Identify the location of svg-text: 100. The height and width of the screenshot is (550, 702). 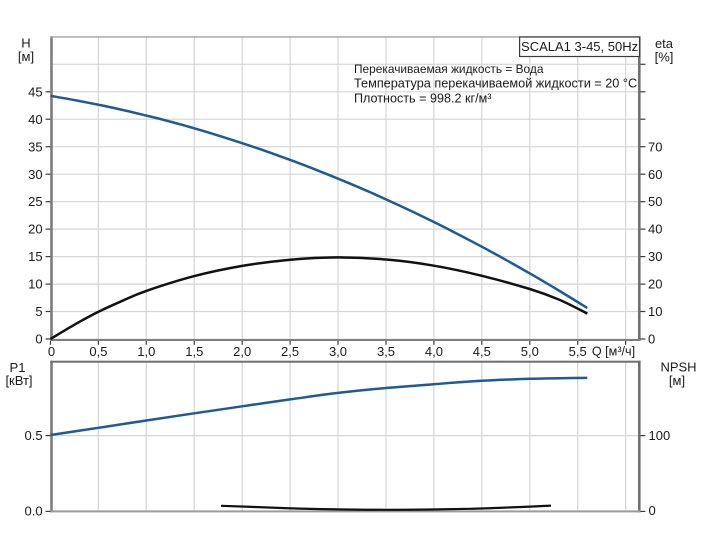
(660, 435).